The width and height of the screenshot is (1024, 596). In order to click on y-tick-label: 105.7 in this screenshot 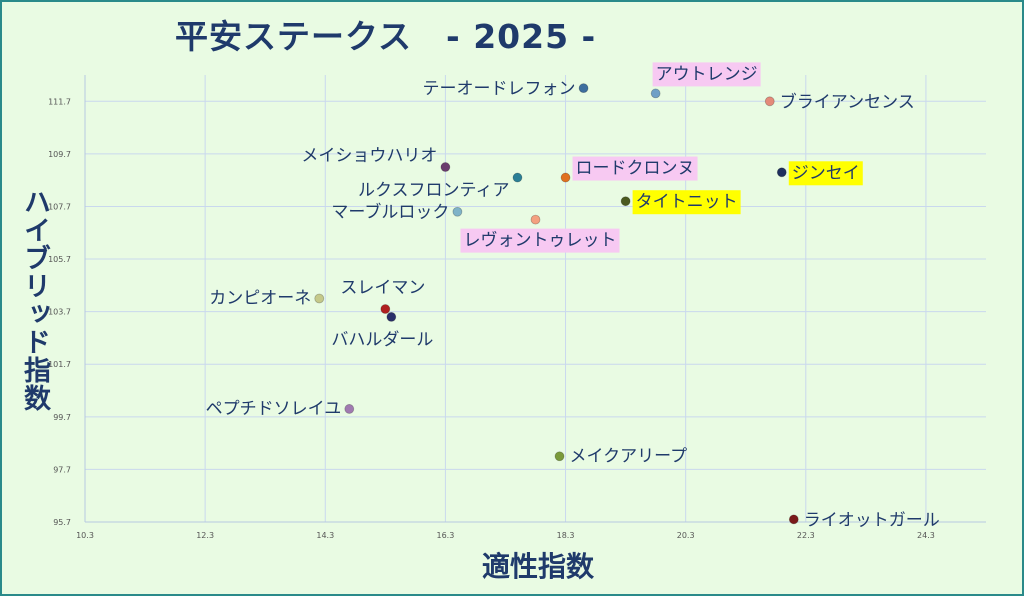, I will do `click(59, 259)`.